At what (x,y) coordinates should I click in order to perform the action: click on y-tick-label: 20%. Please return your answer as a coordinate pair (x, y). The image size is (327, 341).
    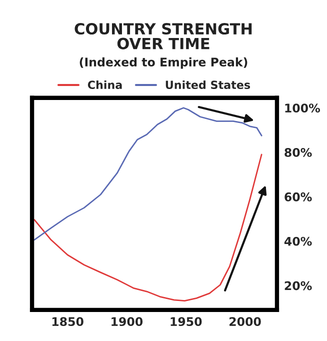
    Looking at the image, I should click on (298, 285).